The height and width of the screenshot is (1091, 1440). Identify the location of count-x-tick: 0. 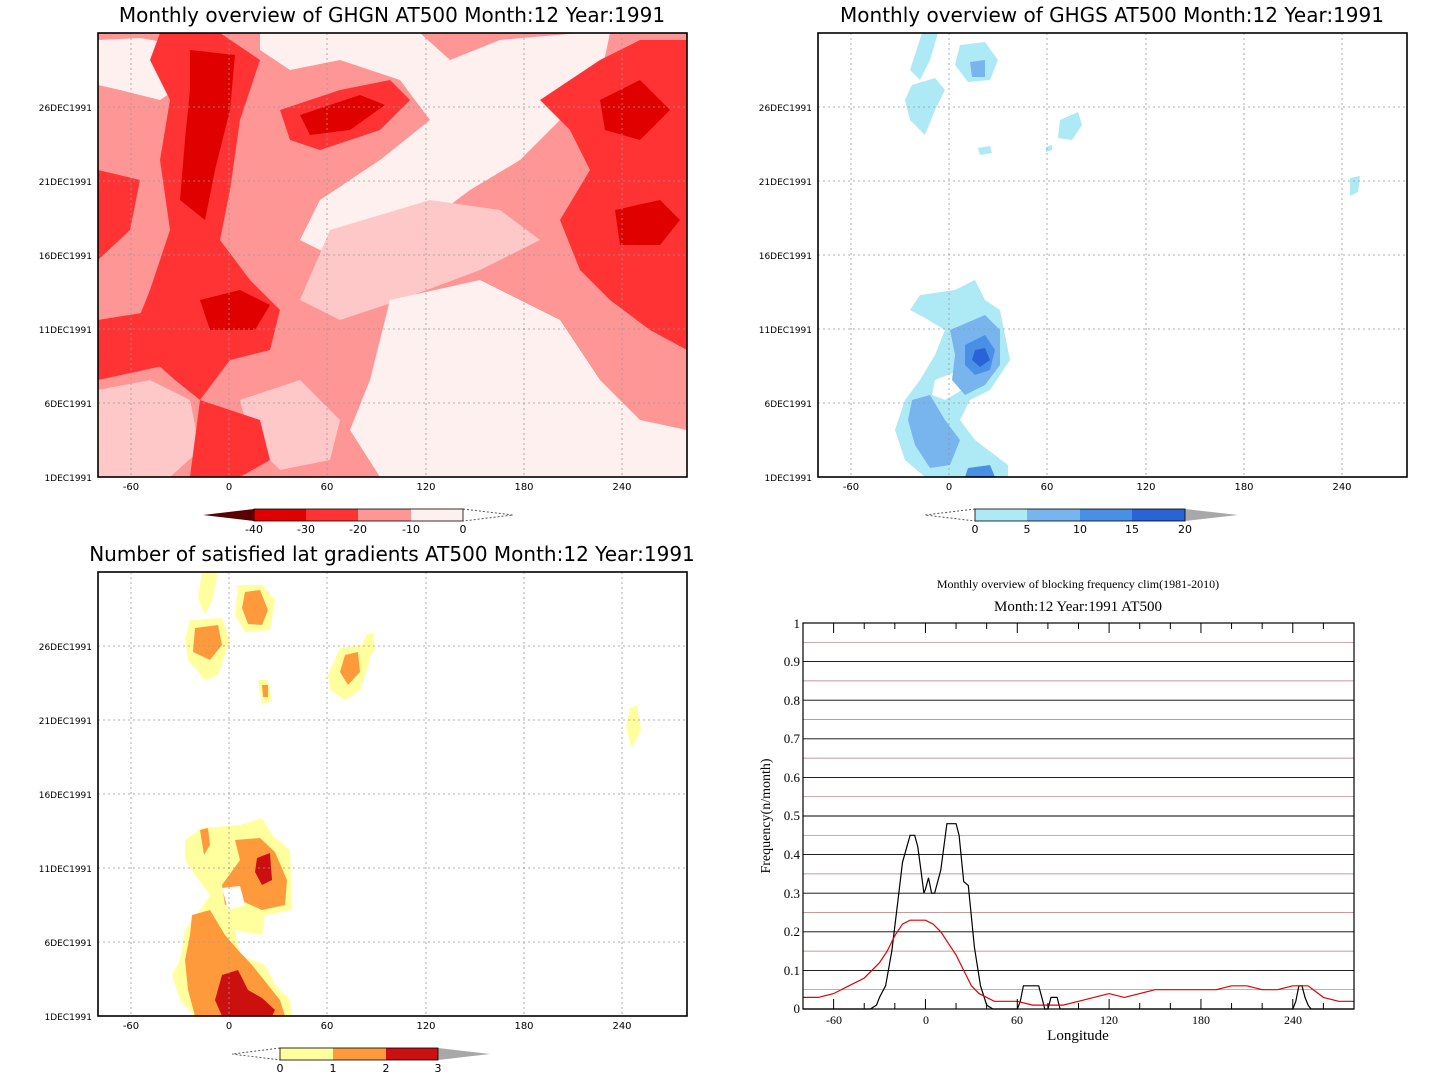
(229, 1026).